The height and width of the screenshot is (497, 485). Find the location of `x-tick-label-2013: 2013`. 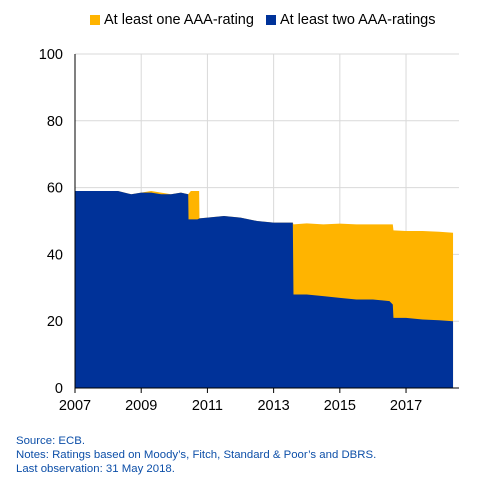

x-tick-label-2013: 2013 is located at coordinates (273, 406).